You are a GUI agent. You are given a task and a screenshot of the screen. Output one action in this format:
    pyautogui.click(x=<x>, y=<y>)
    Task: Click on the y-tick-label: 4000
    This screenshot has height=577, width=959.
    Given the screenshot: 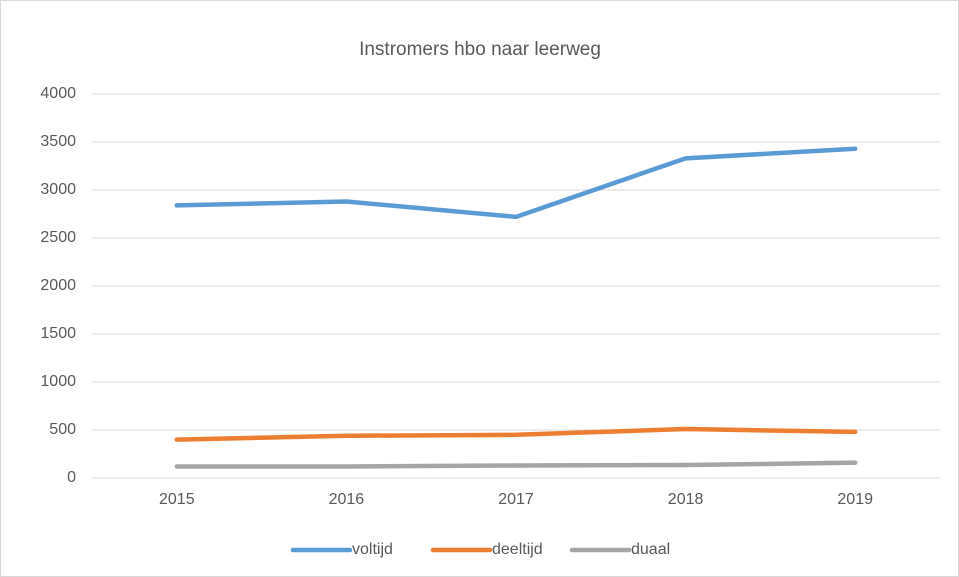 What is the action you would take?
    pyautogui.click(x=58, y=93)
    